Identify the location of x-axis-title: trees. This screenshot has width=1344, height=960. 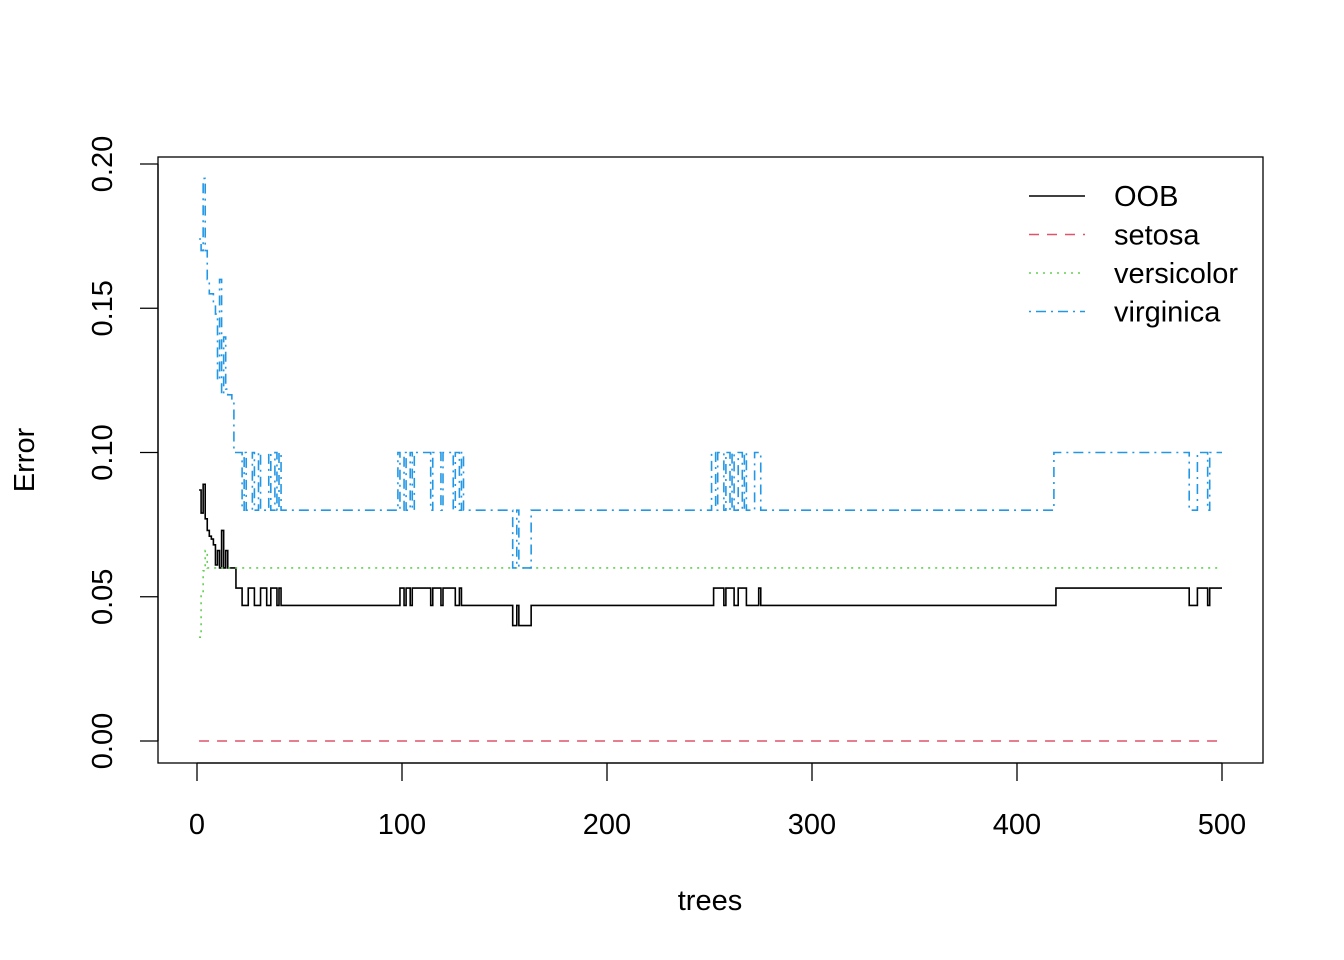
(710, 901).